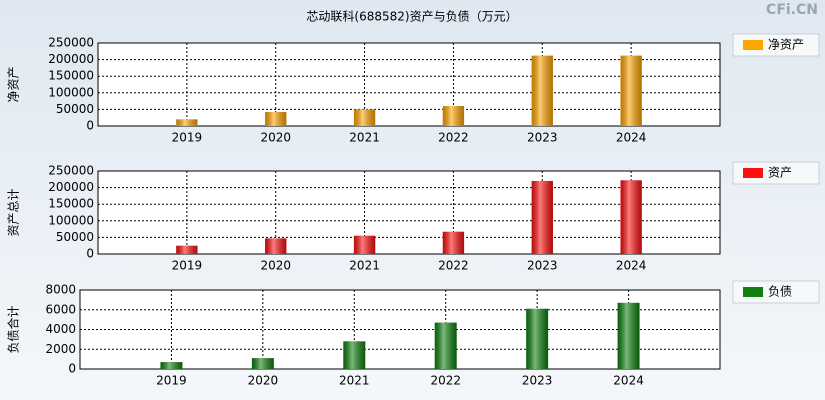 This screenshot has height=400, width=825. I want to click on y-tick-label: 2000, so click(60, 349).